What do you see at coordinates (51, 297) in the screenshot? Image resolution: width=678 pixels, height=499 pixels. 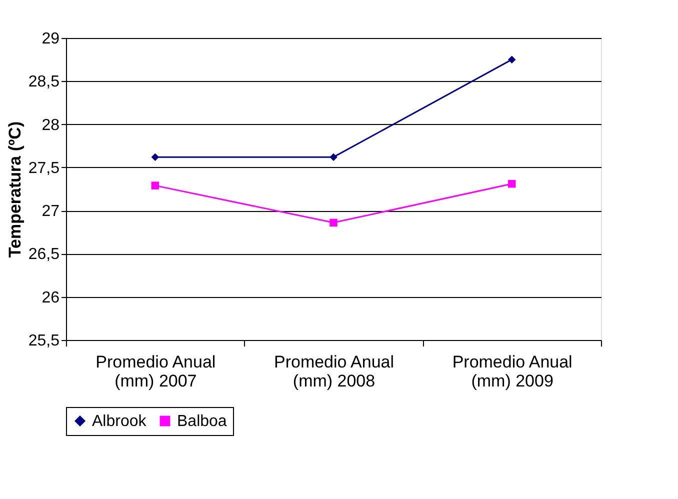 I see `y-tick-label: 26` at bounding box center [51, 297].